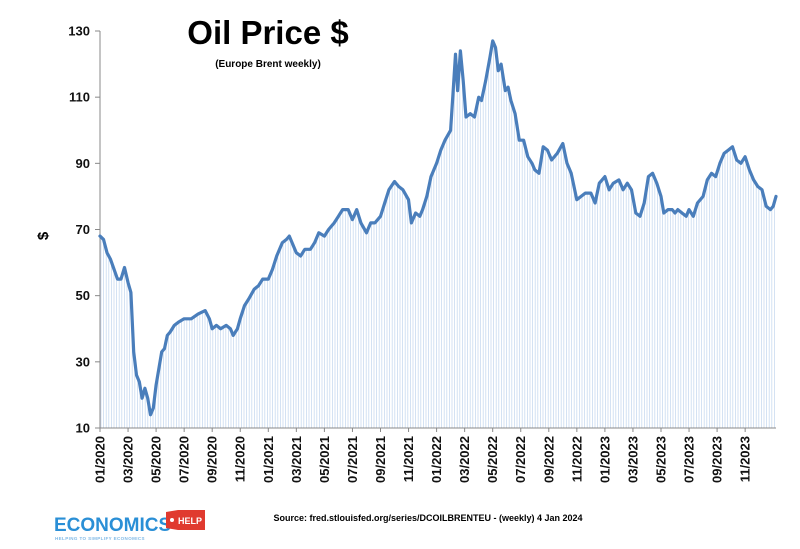 This screenshot has width=800, height=549. What do you see at coordinates (128, 459) in the screenshot?
I see `x-tick-label: 03/2020` at bounding box center [128, 459].